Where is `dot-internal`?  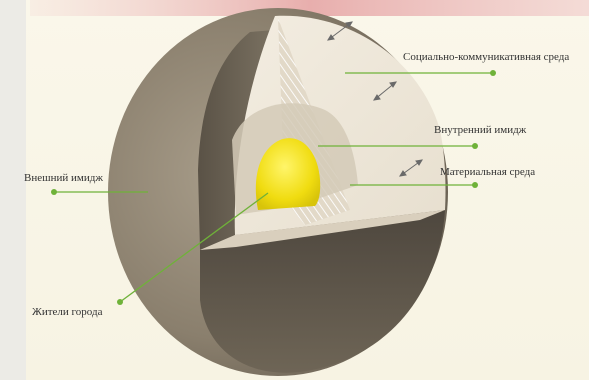
dot-internal is located at coordinates (475, 146).